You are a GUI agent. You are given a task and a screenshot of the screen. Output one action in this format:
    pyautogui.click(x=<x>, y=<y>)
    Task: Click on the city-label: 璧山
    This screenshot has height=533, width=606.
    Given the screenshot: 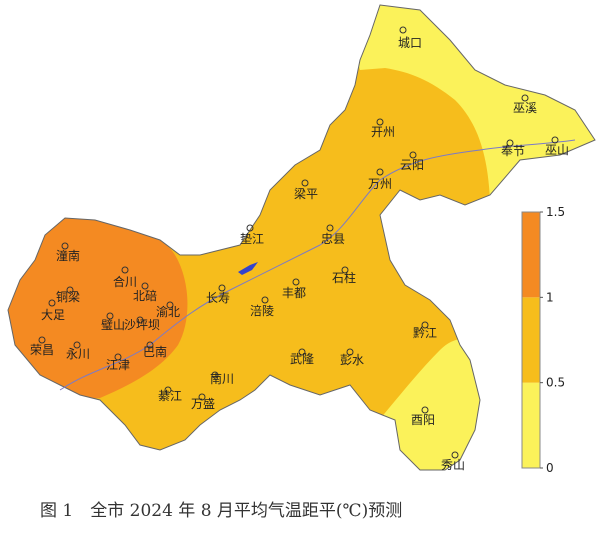 What is the action you would take?
    pyautogui.click(x=113, y=324)
    